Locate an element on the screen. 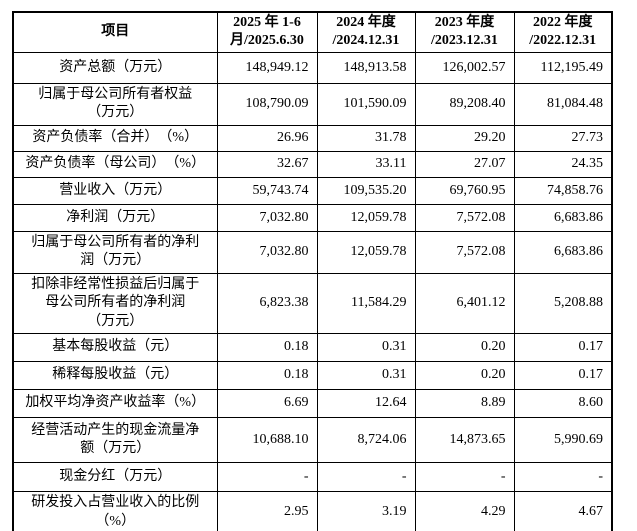  table-row: 基本每股收益（元） 0.18 0.31 0.20 0.17 is located at coordinates (312, 348).